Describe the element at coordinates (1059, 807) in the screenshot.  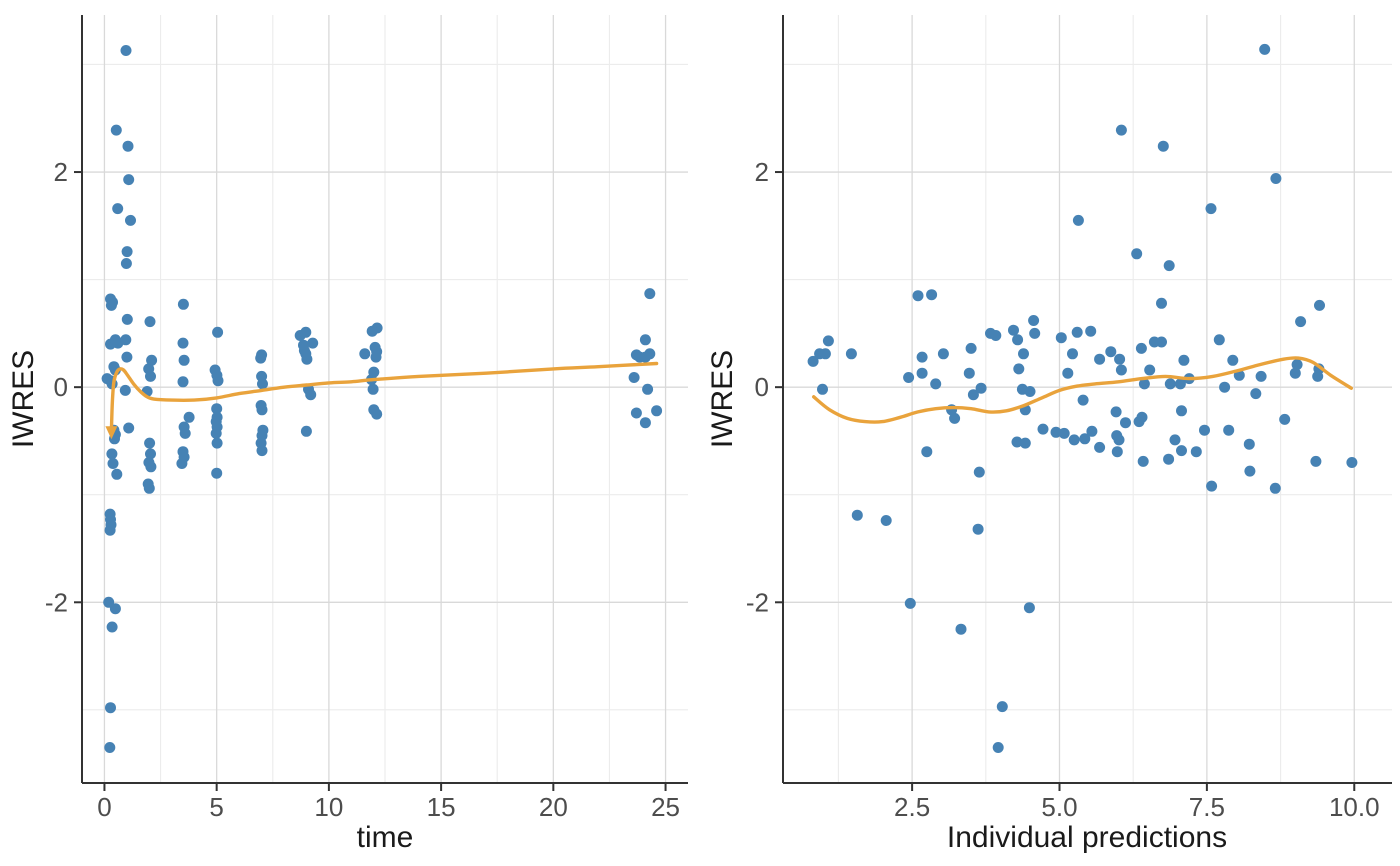
I see `x-tick-label: 5.0` at that location.